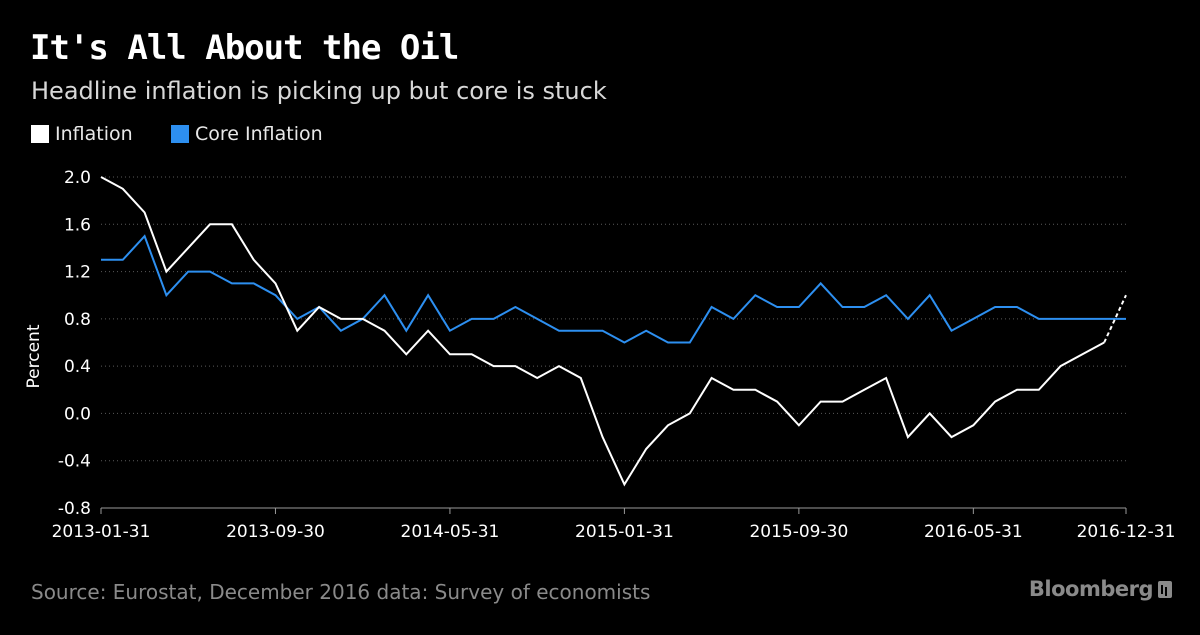  What do you see at coordinates (1115, 318) in the screenshot?
I see `series-line-inflation-forecast` at bounding box center [1115, 318].